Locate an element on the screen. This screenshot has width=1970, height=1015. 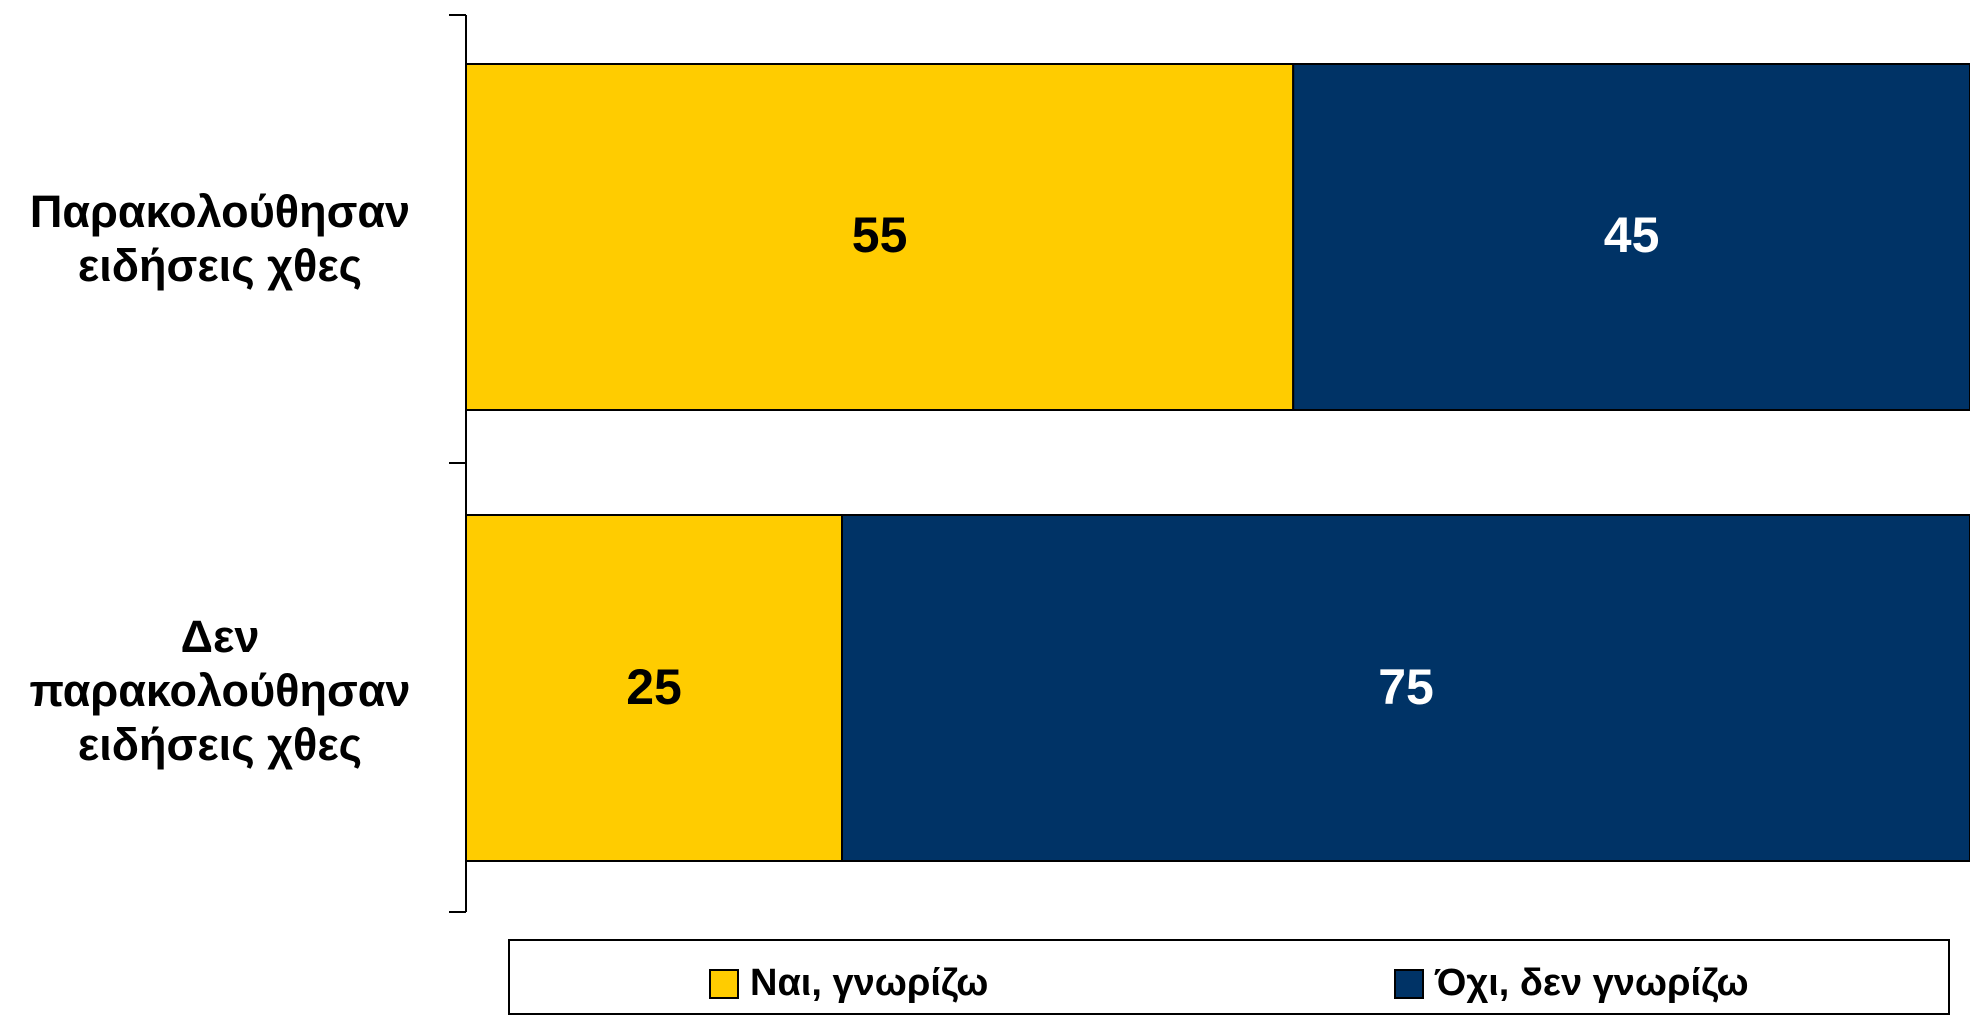
category-label: Δεν παρακολούθησαν ειδήσεις χθες is located at coordinates (220, 690).